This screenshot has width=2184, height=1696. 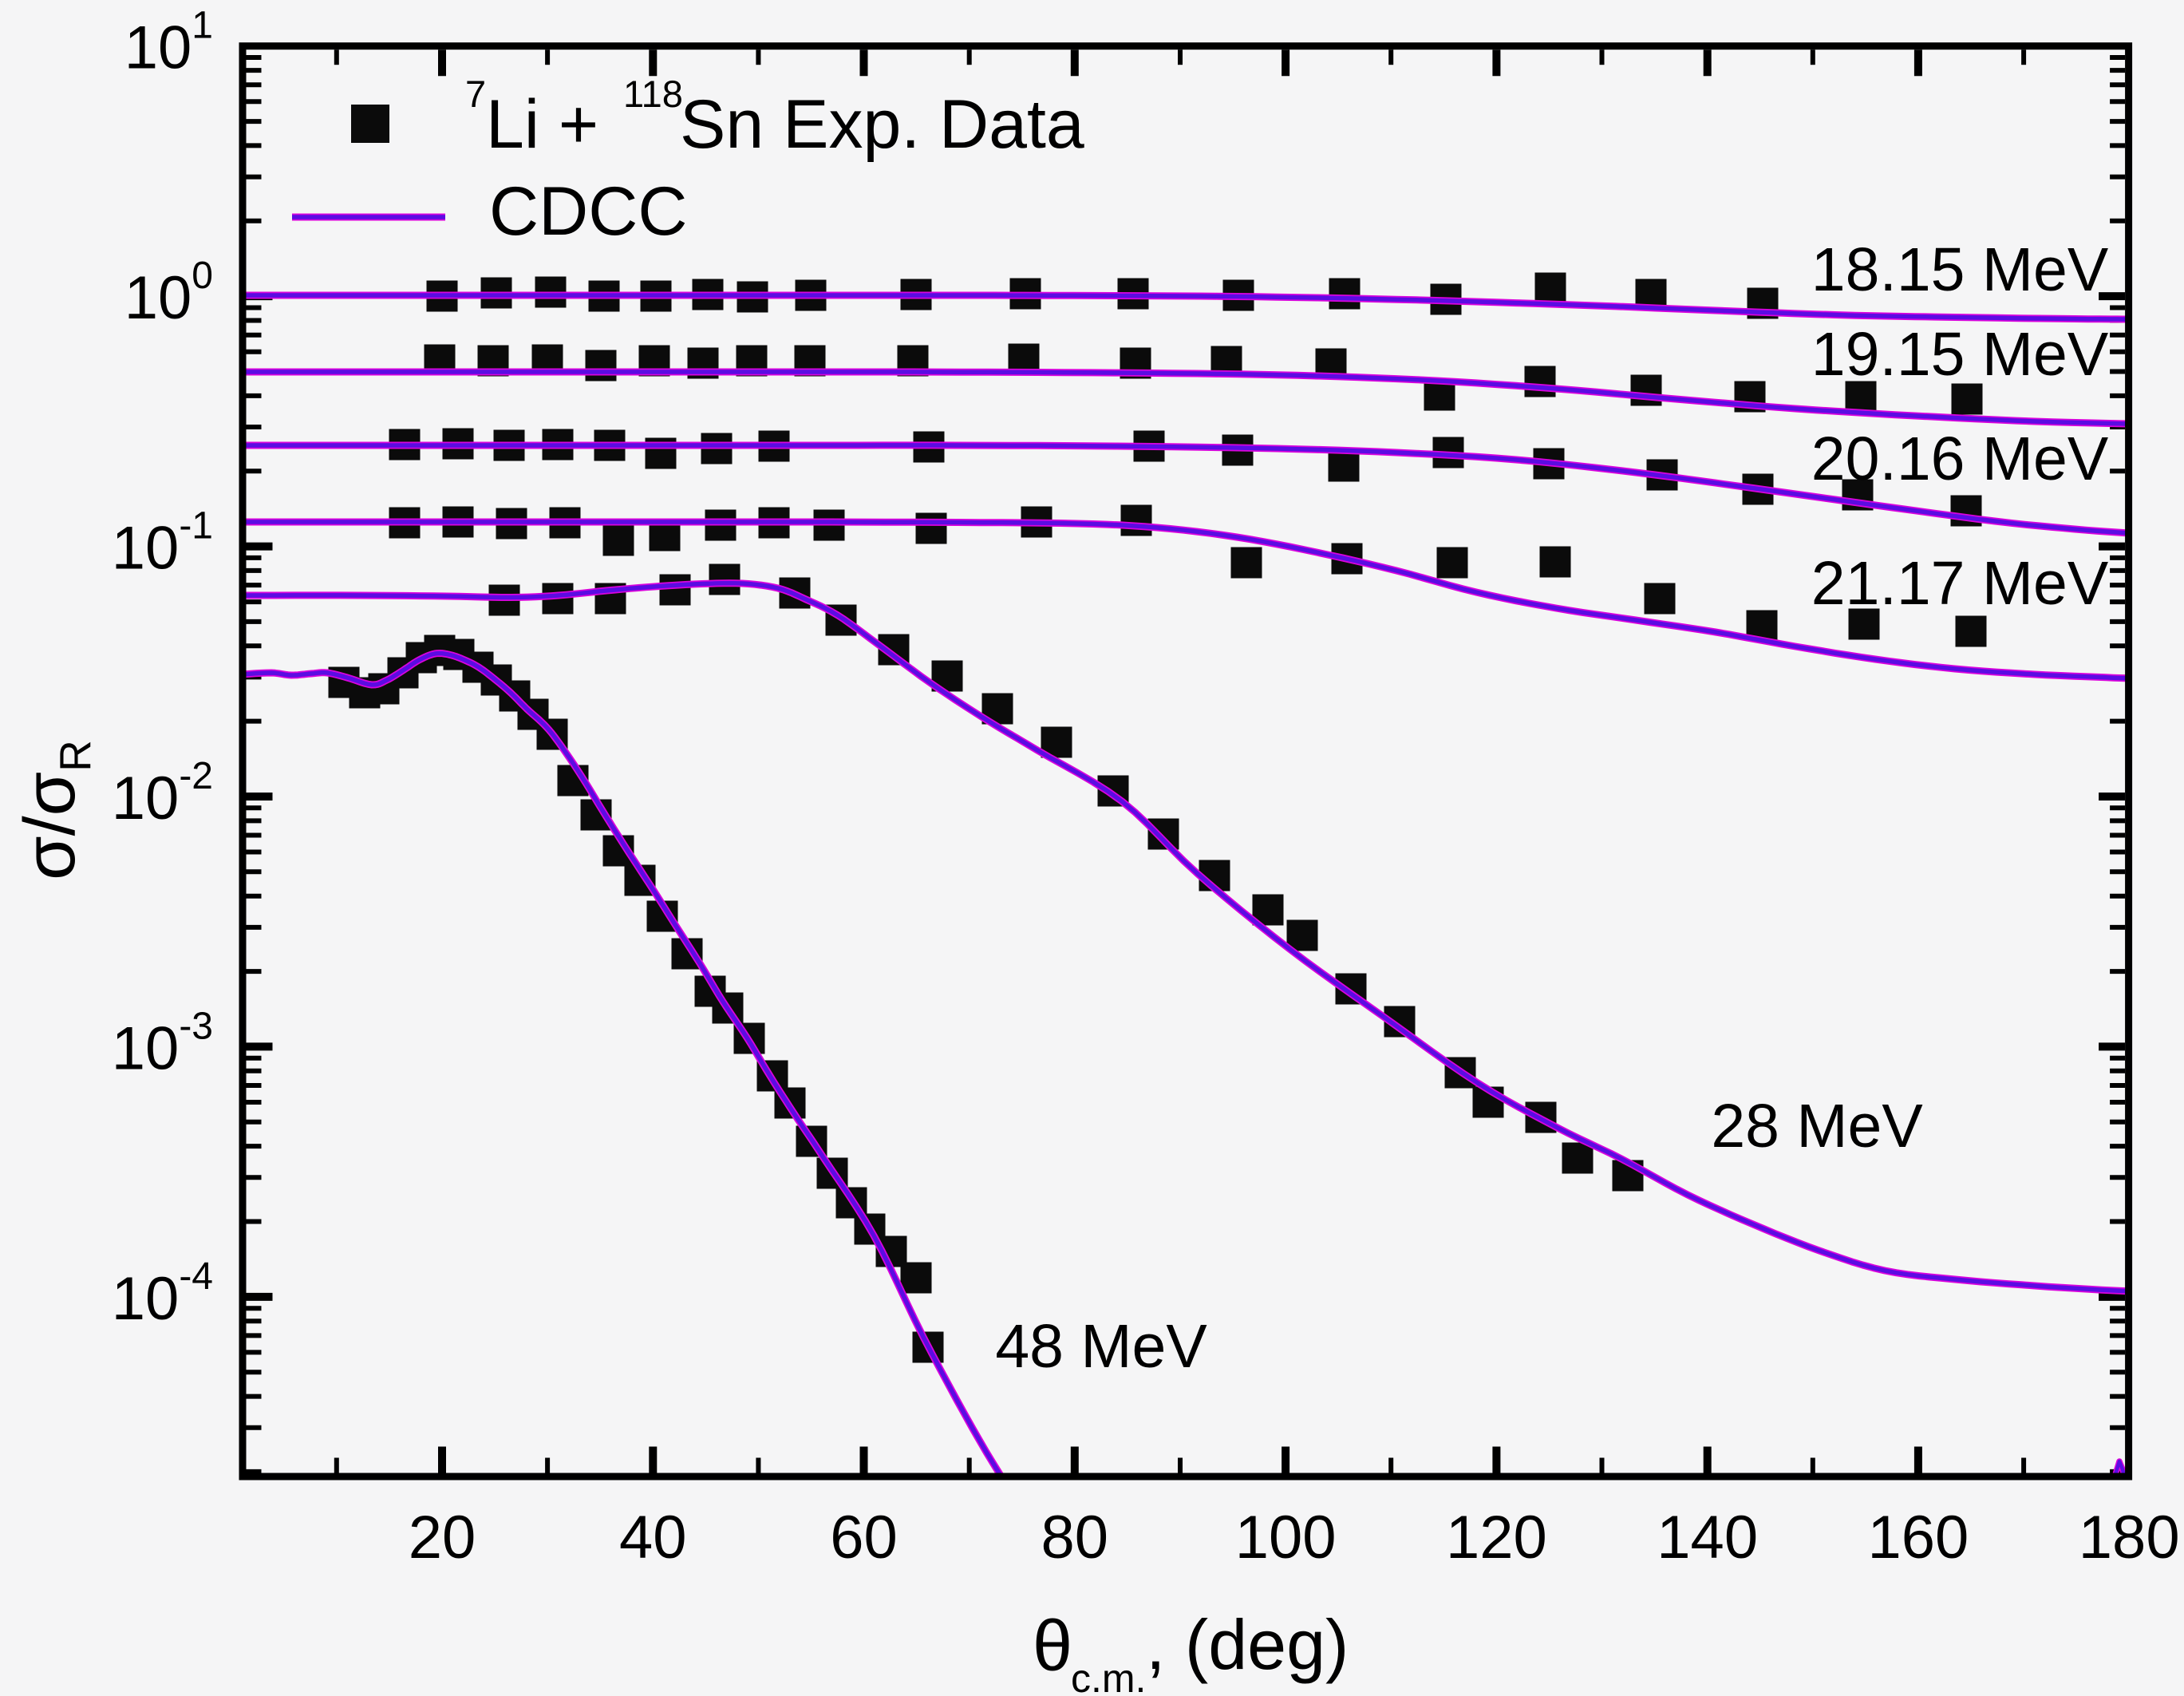 What do you see at coordinates (1101, 1346) in the screenshot?
I see `svg-text: 48 MeV` at bounding box center [1101, 1346].